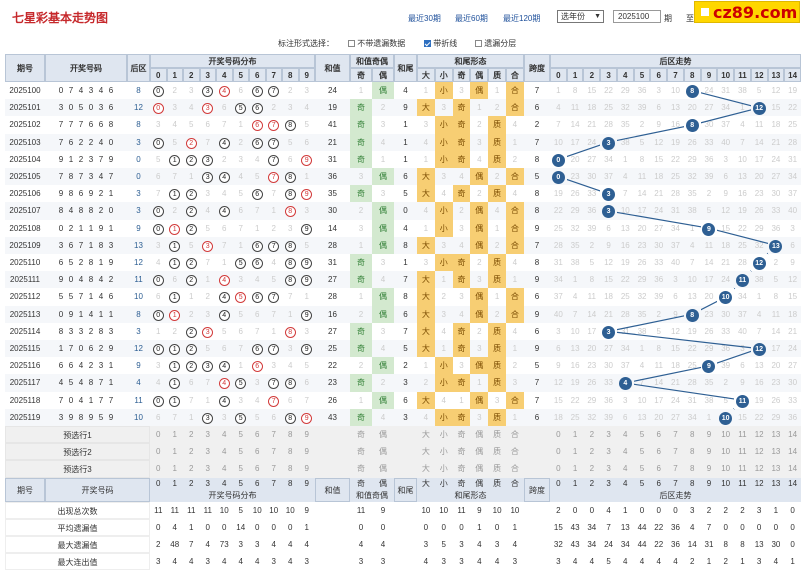 This screenshot has height=578, width=802. Describe the element at coordinates (440, 43) in the screenshot. I see `option-polyline: 带折线` at that location.